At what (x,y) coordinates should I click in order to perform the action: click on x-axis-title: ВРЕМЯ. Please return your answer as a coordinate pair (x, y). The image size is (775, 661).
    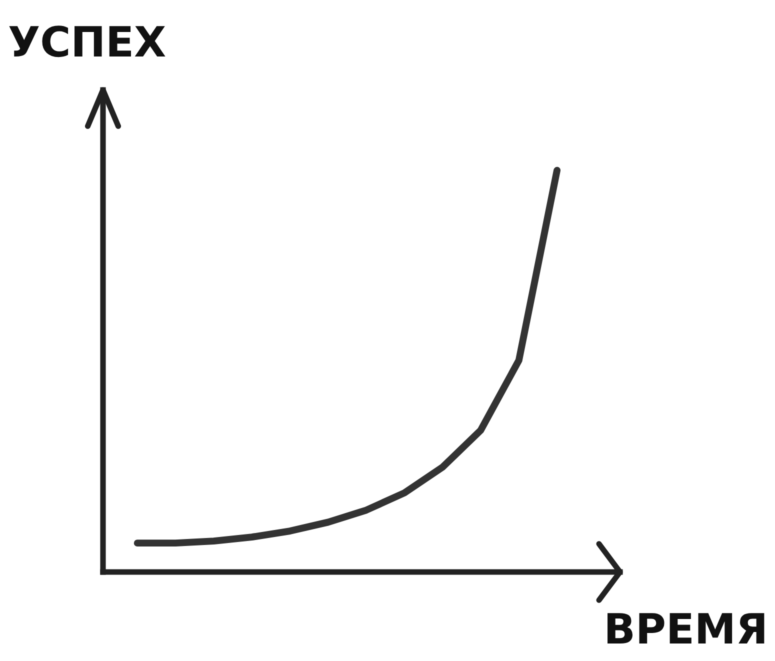
    Looking at the image, I should click on (686, 628).